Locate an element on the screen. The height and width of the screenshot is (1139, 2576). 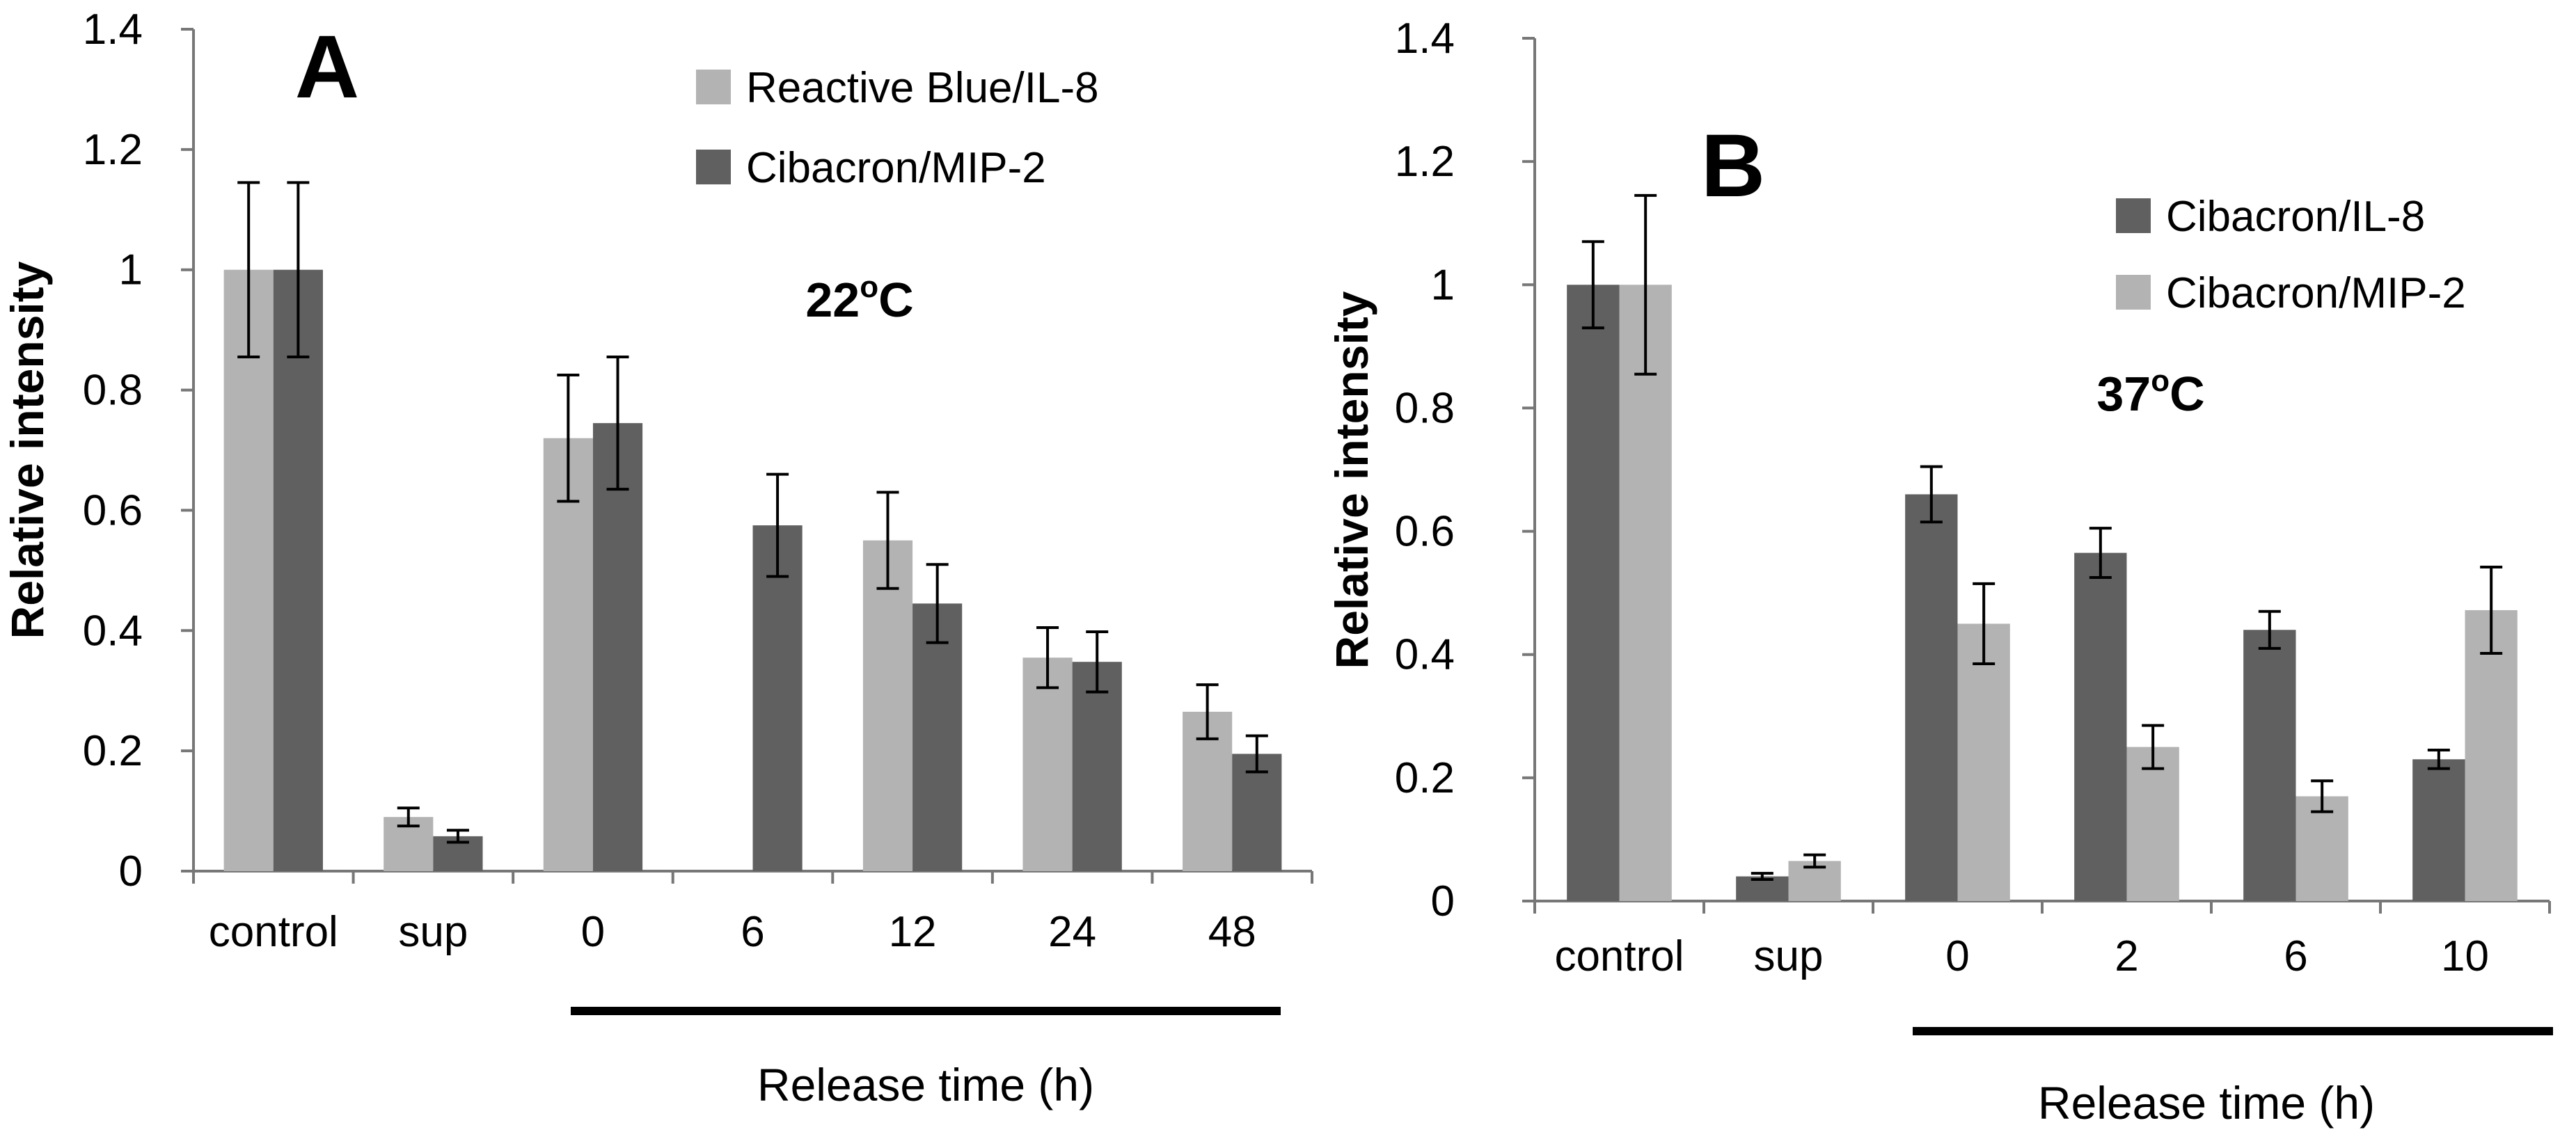
legend: Cibacron/IL-8 Cibacron/MIP-2 is located at coordinates (2291, 255).